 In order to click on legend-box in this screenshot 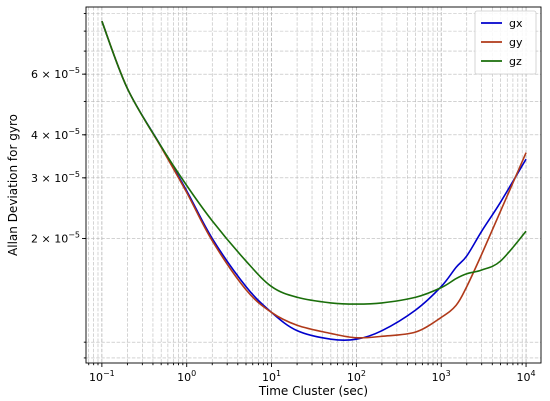, I will do `click(505, 42)`.